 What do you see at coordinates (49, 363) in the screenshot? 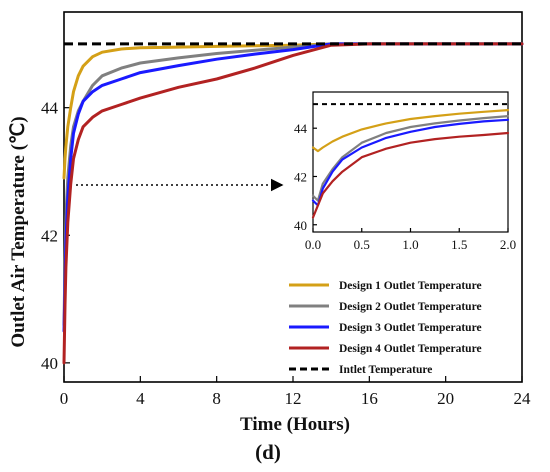
I see `main-y-tick-label: 40` at bounding box center [49, 363].